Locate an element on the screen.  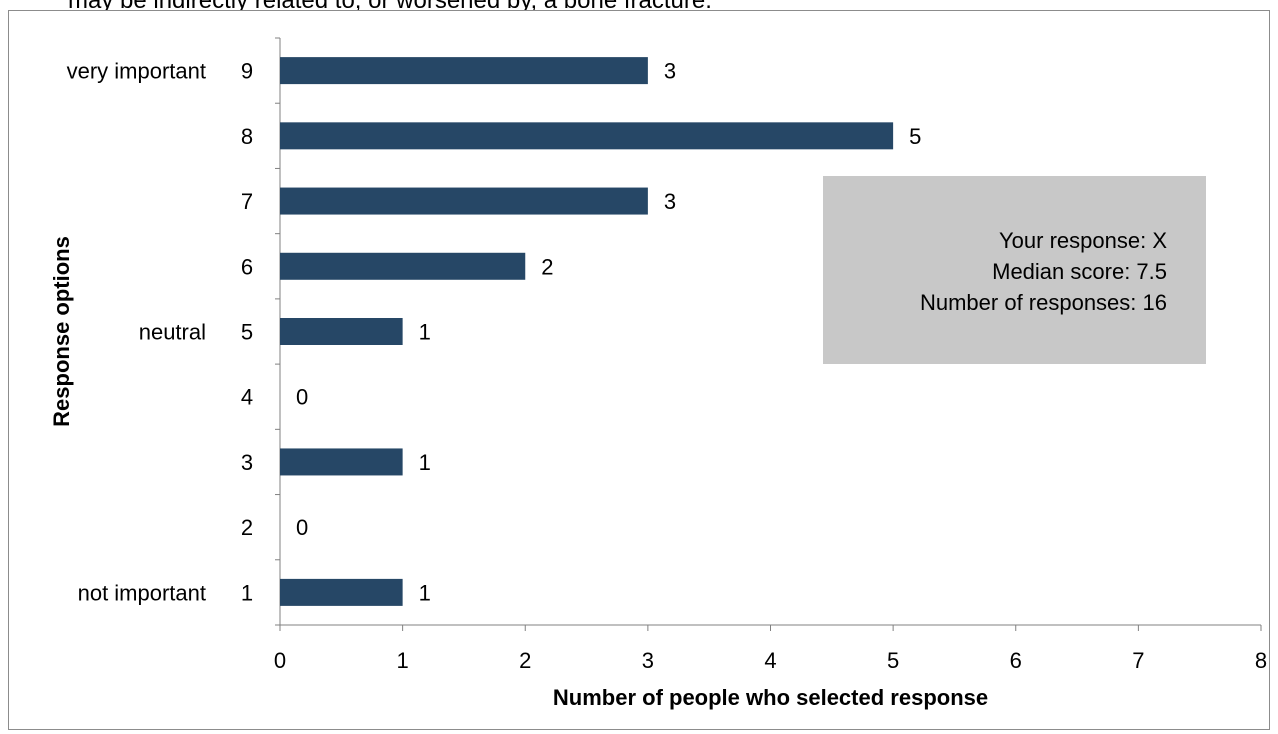
y-tick-label: 2 is located at coordinates (247, 527).